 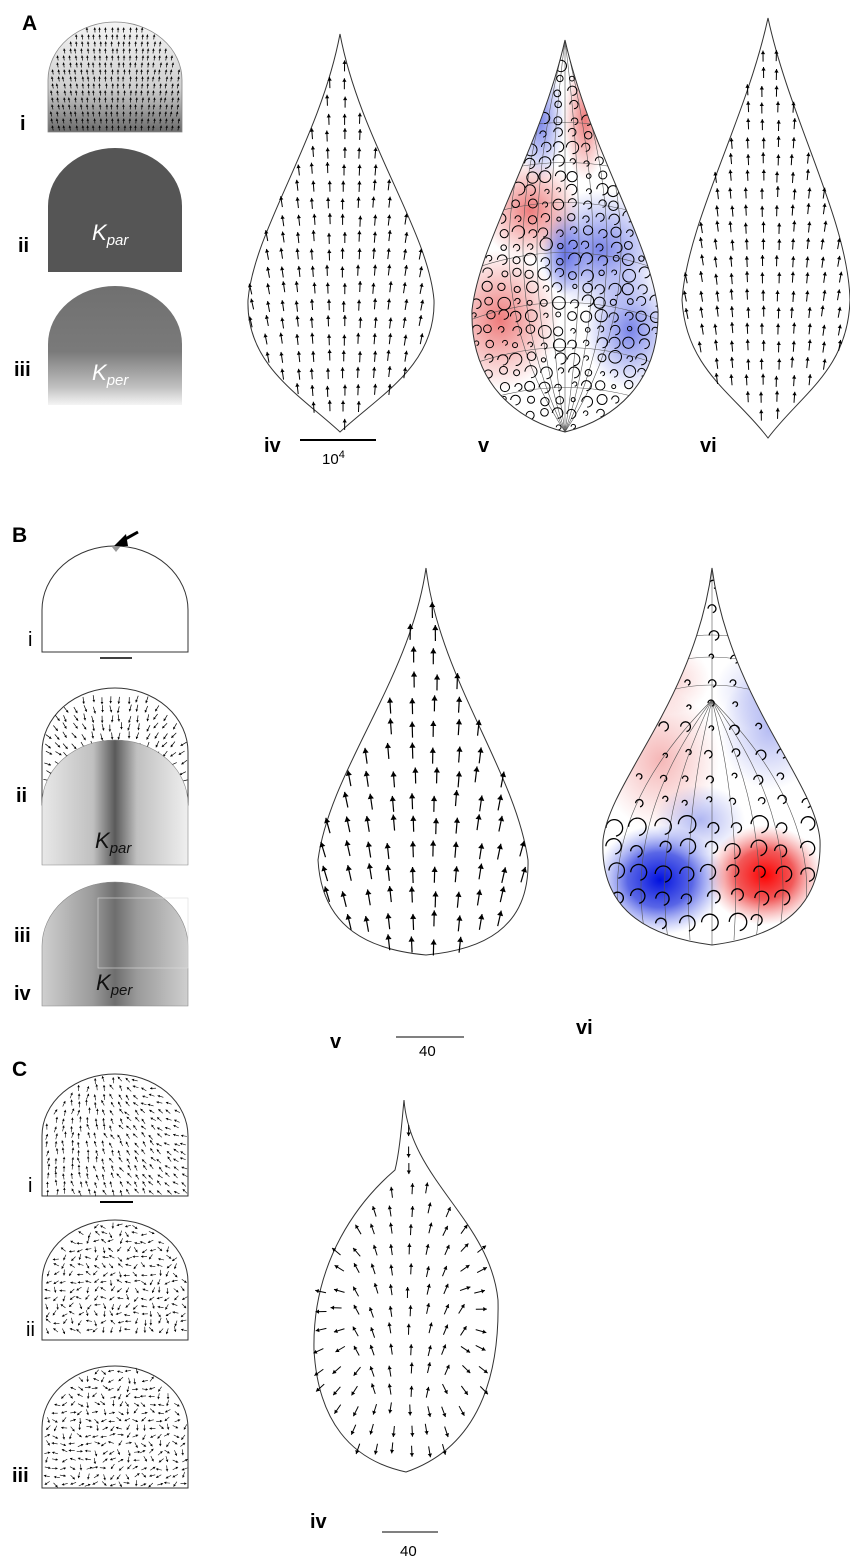 I want to click on panel-B-i-domain, so click(x=115, y=599).